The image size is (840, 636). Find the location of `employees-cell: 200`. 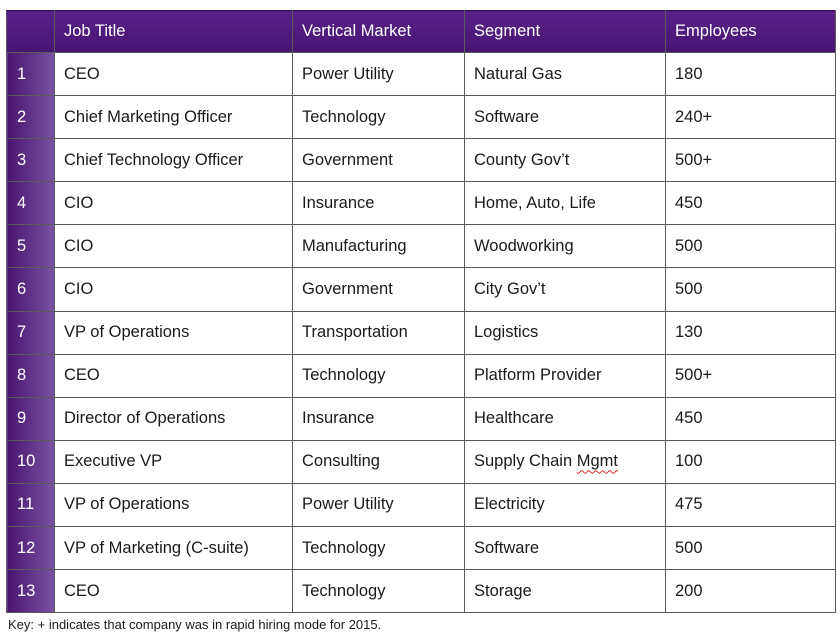

employees-cell: 200 is located at coordinates (750, 591).